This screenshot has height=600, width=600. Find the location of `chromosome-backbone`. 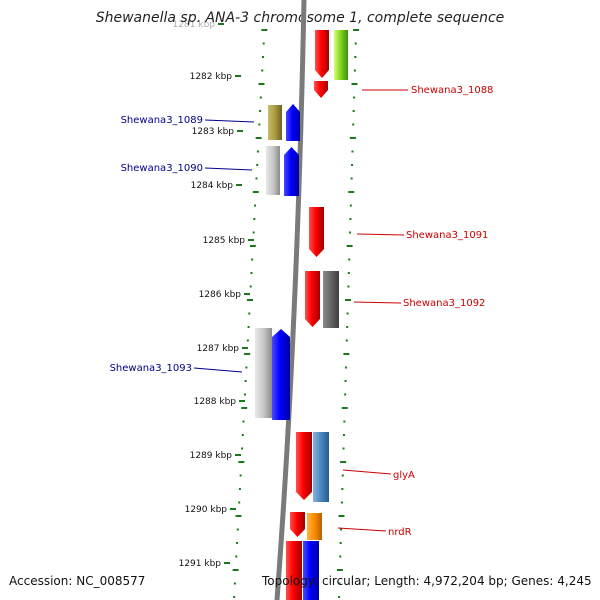

chromosome-backbone is located at coordinates (290, 300).